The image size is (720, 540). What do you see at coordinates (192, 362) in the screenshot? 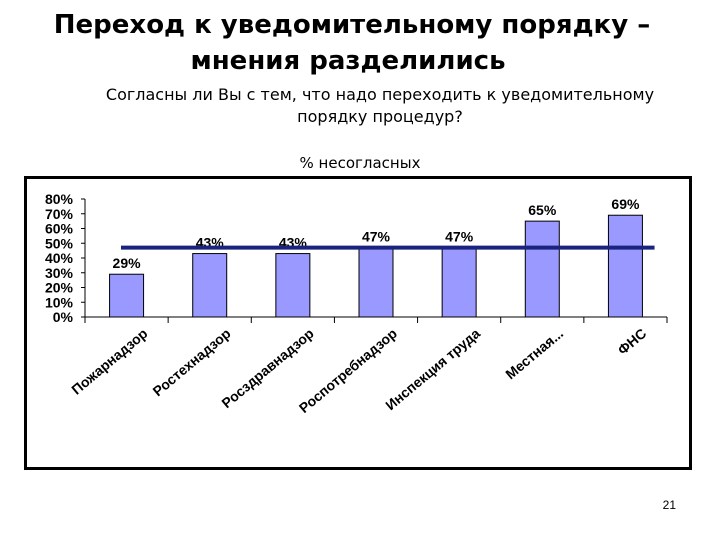
I see `category-label: Ростехнадзор` at bounding box center [192, 362].